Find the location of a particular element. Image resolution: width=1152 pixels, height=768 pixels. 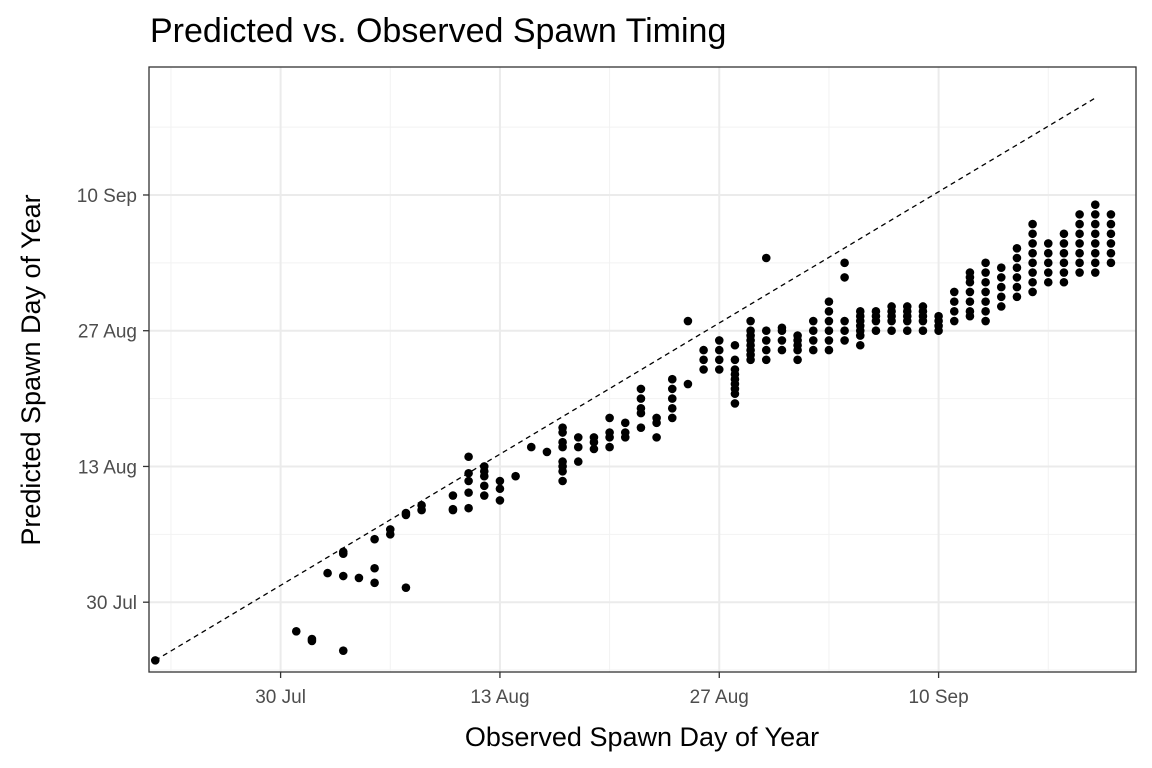

y-tick-label: 27 Aug is located at coordinates (107, 332).